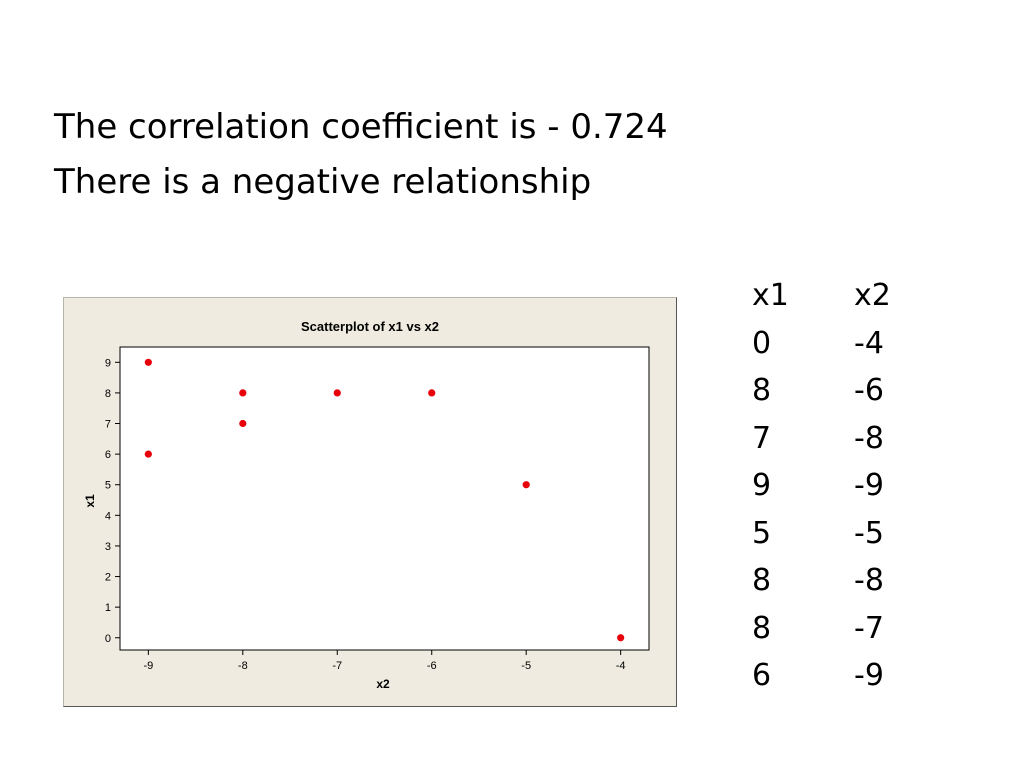 The width and height of the screenshot is (1024, 768). What do you see at coordinates (90, 501) in the screenshot?
I see `y-axis-label: x1` at bounding box center [90, 501].